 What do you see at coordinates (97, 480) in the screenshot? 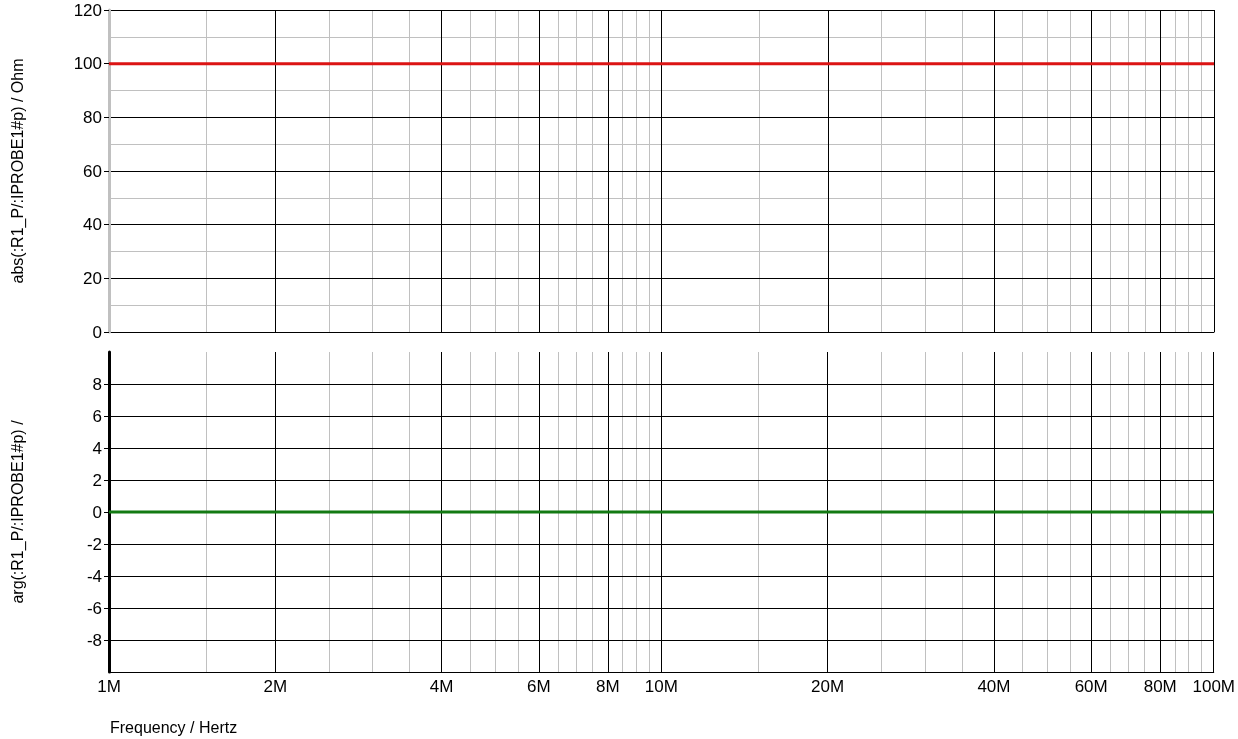
I see `y-tick-label: 2` at bounding box center [97, 480].